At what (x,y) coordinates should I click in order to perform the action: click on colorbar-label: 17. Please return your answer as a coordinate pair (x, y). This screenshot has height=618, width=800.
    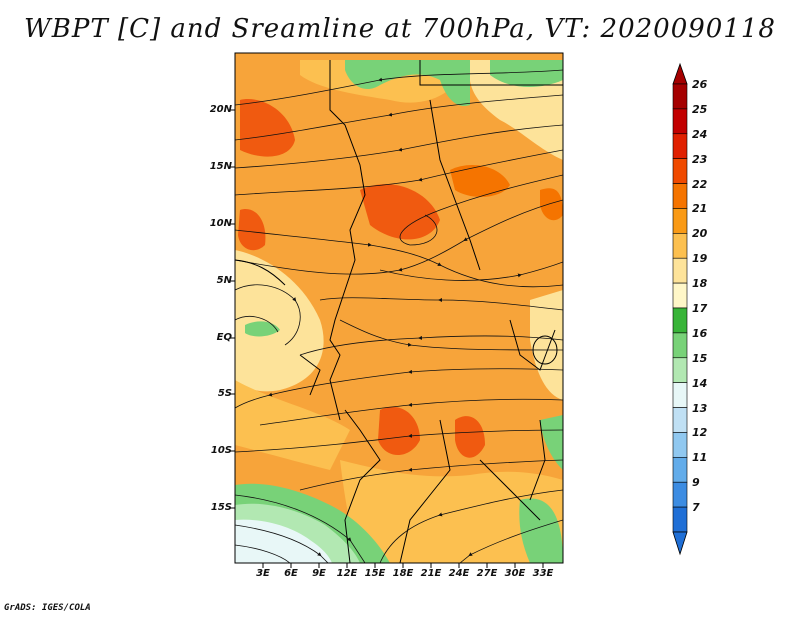
    Looking at the image, I should click on (700, 308).